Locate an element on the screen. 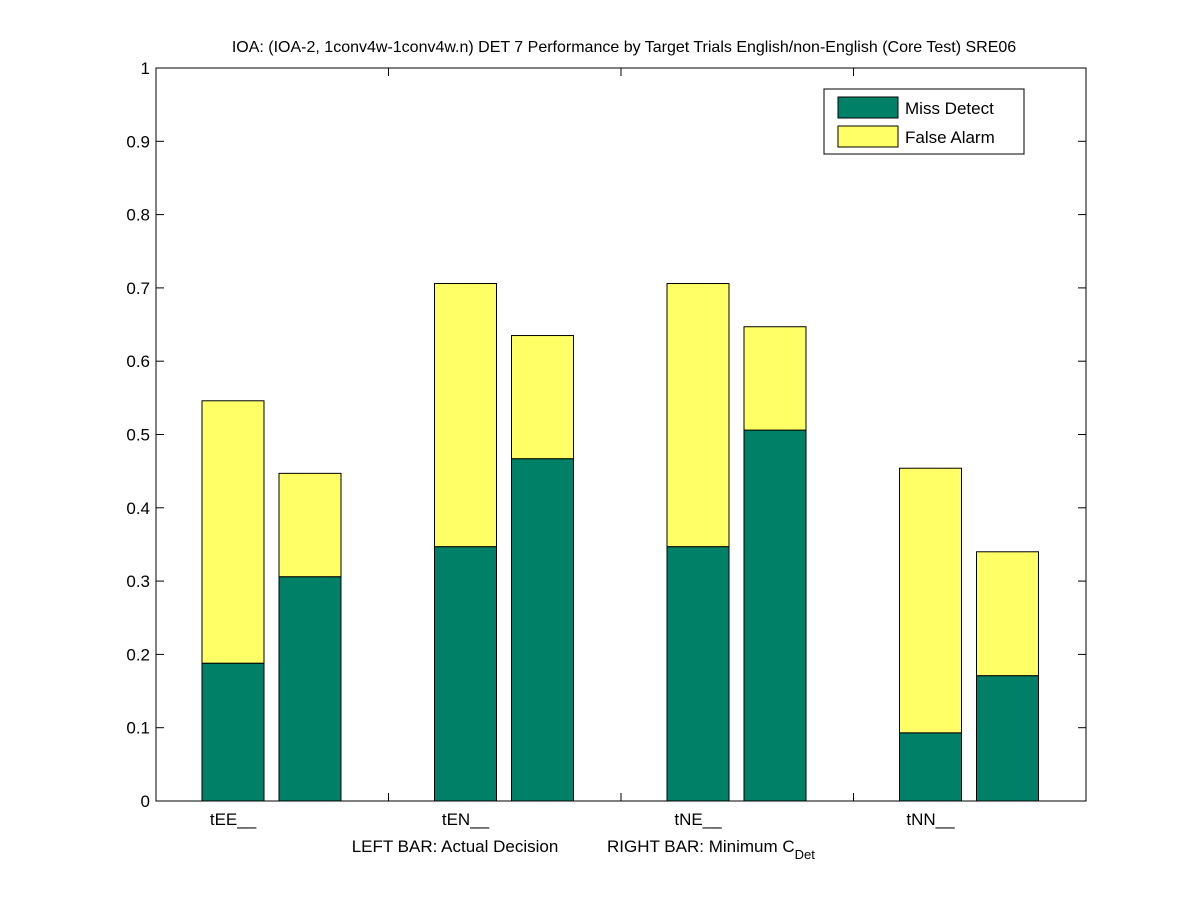 The image size is (1201, 900). x-tick-label: tEE__ is located at coordinates (233, 819).